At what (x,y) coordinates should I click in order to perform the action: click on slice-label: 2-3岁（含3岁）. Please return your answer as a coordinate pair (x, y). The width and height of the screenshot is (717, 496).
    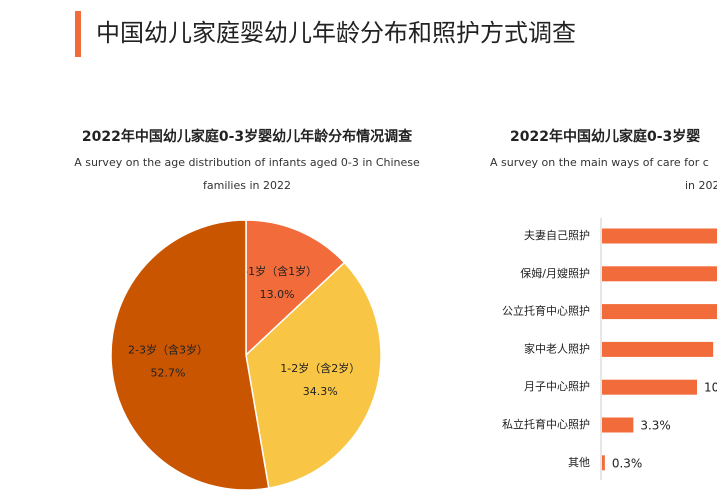
    Looking at the image, I should click on (168, 350).